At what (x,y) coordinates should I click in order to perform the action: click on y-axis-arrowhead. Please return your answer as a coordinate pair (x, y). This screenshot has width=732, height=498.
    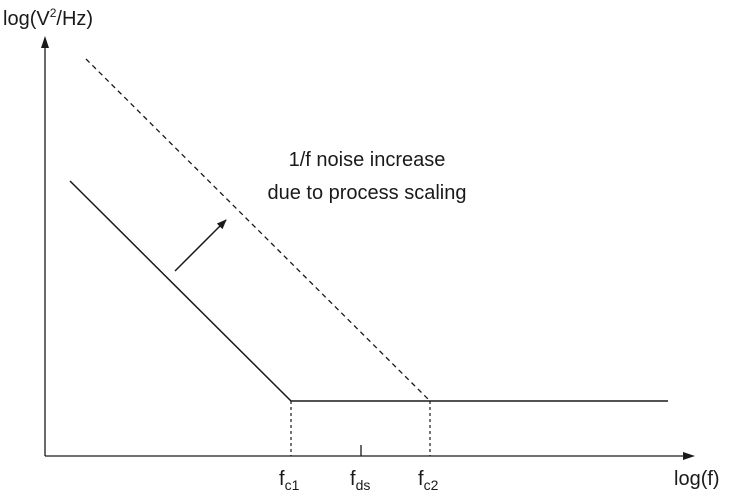
    Looking at the image, I should click on (45, 42).